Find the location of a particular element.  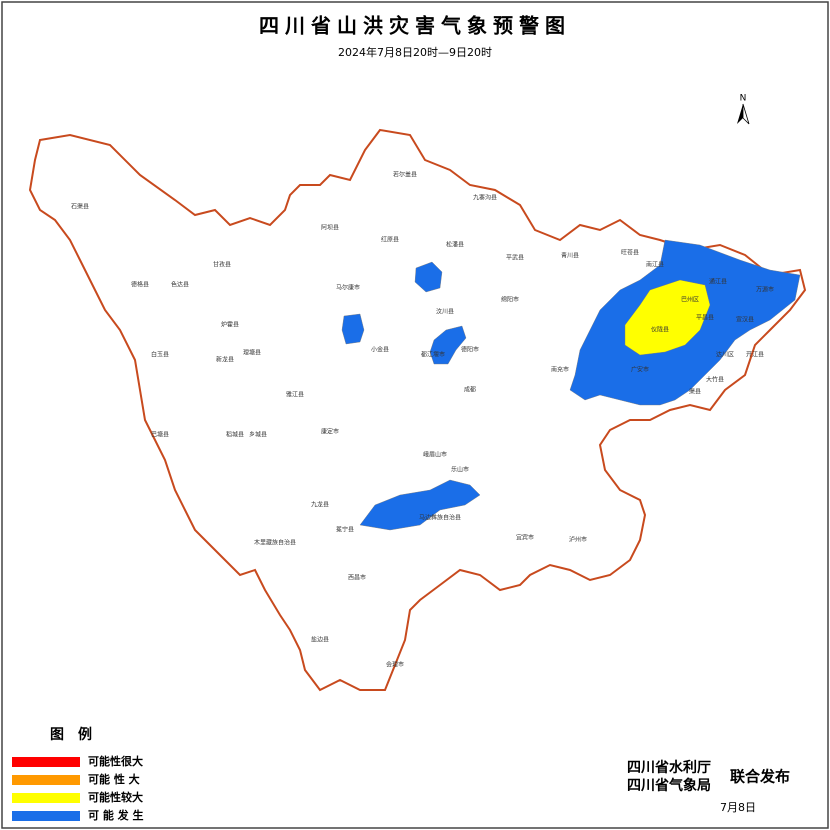

county-label: 德格县 is located at coordinates (140, 285).